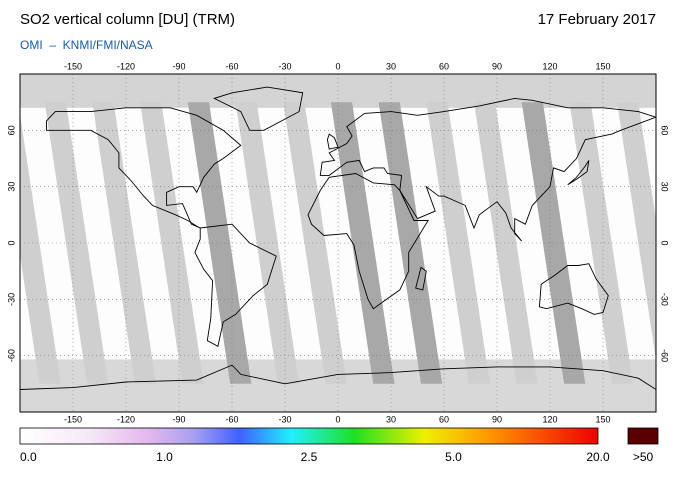 This screenshot has width=676, height=480. Describe the element at coordinates (643, 457) in the screenshot. I see `colorbar-overflow-label: >50` at that location.